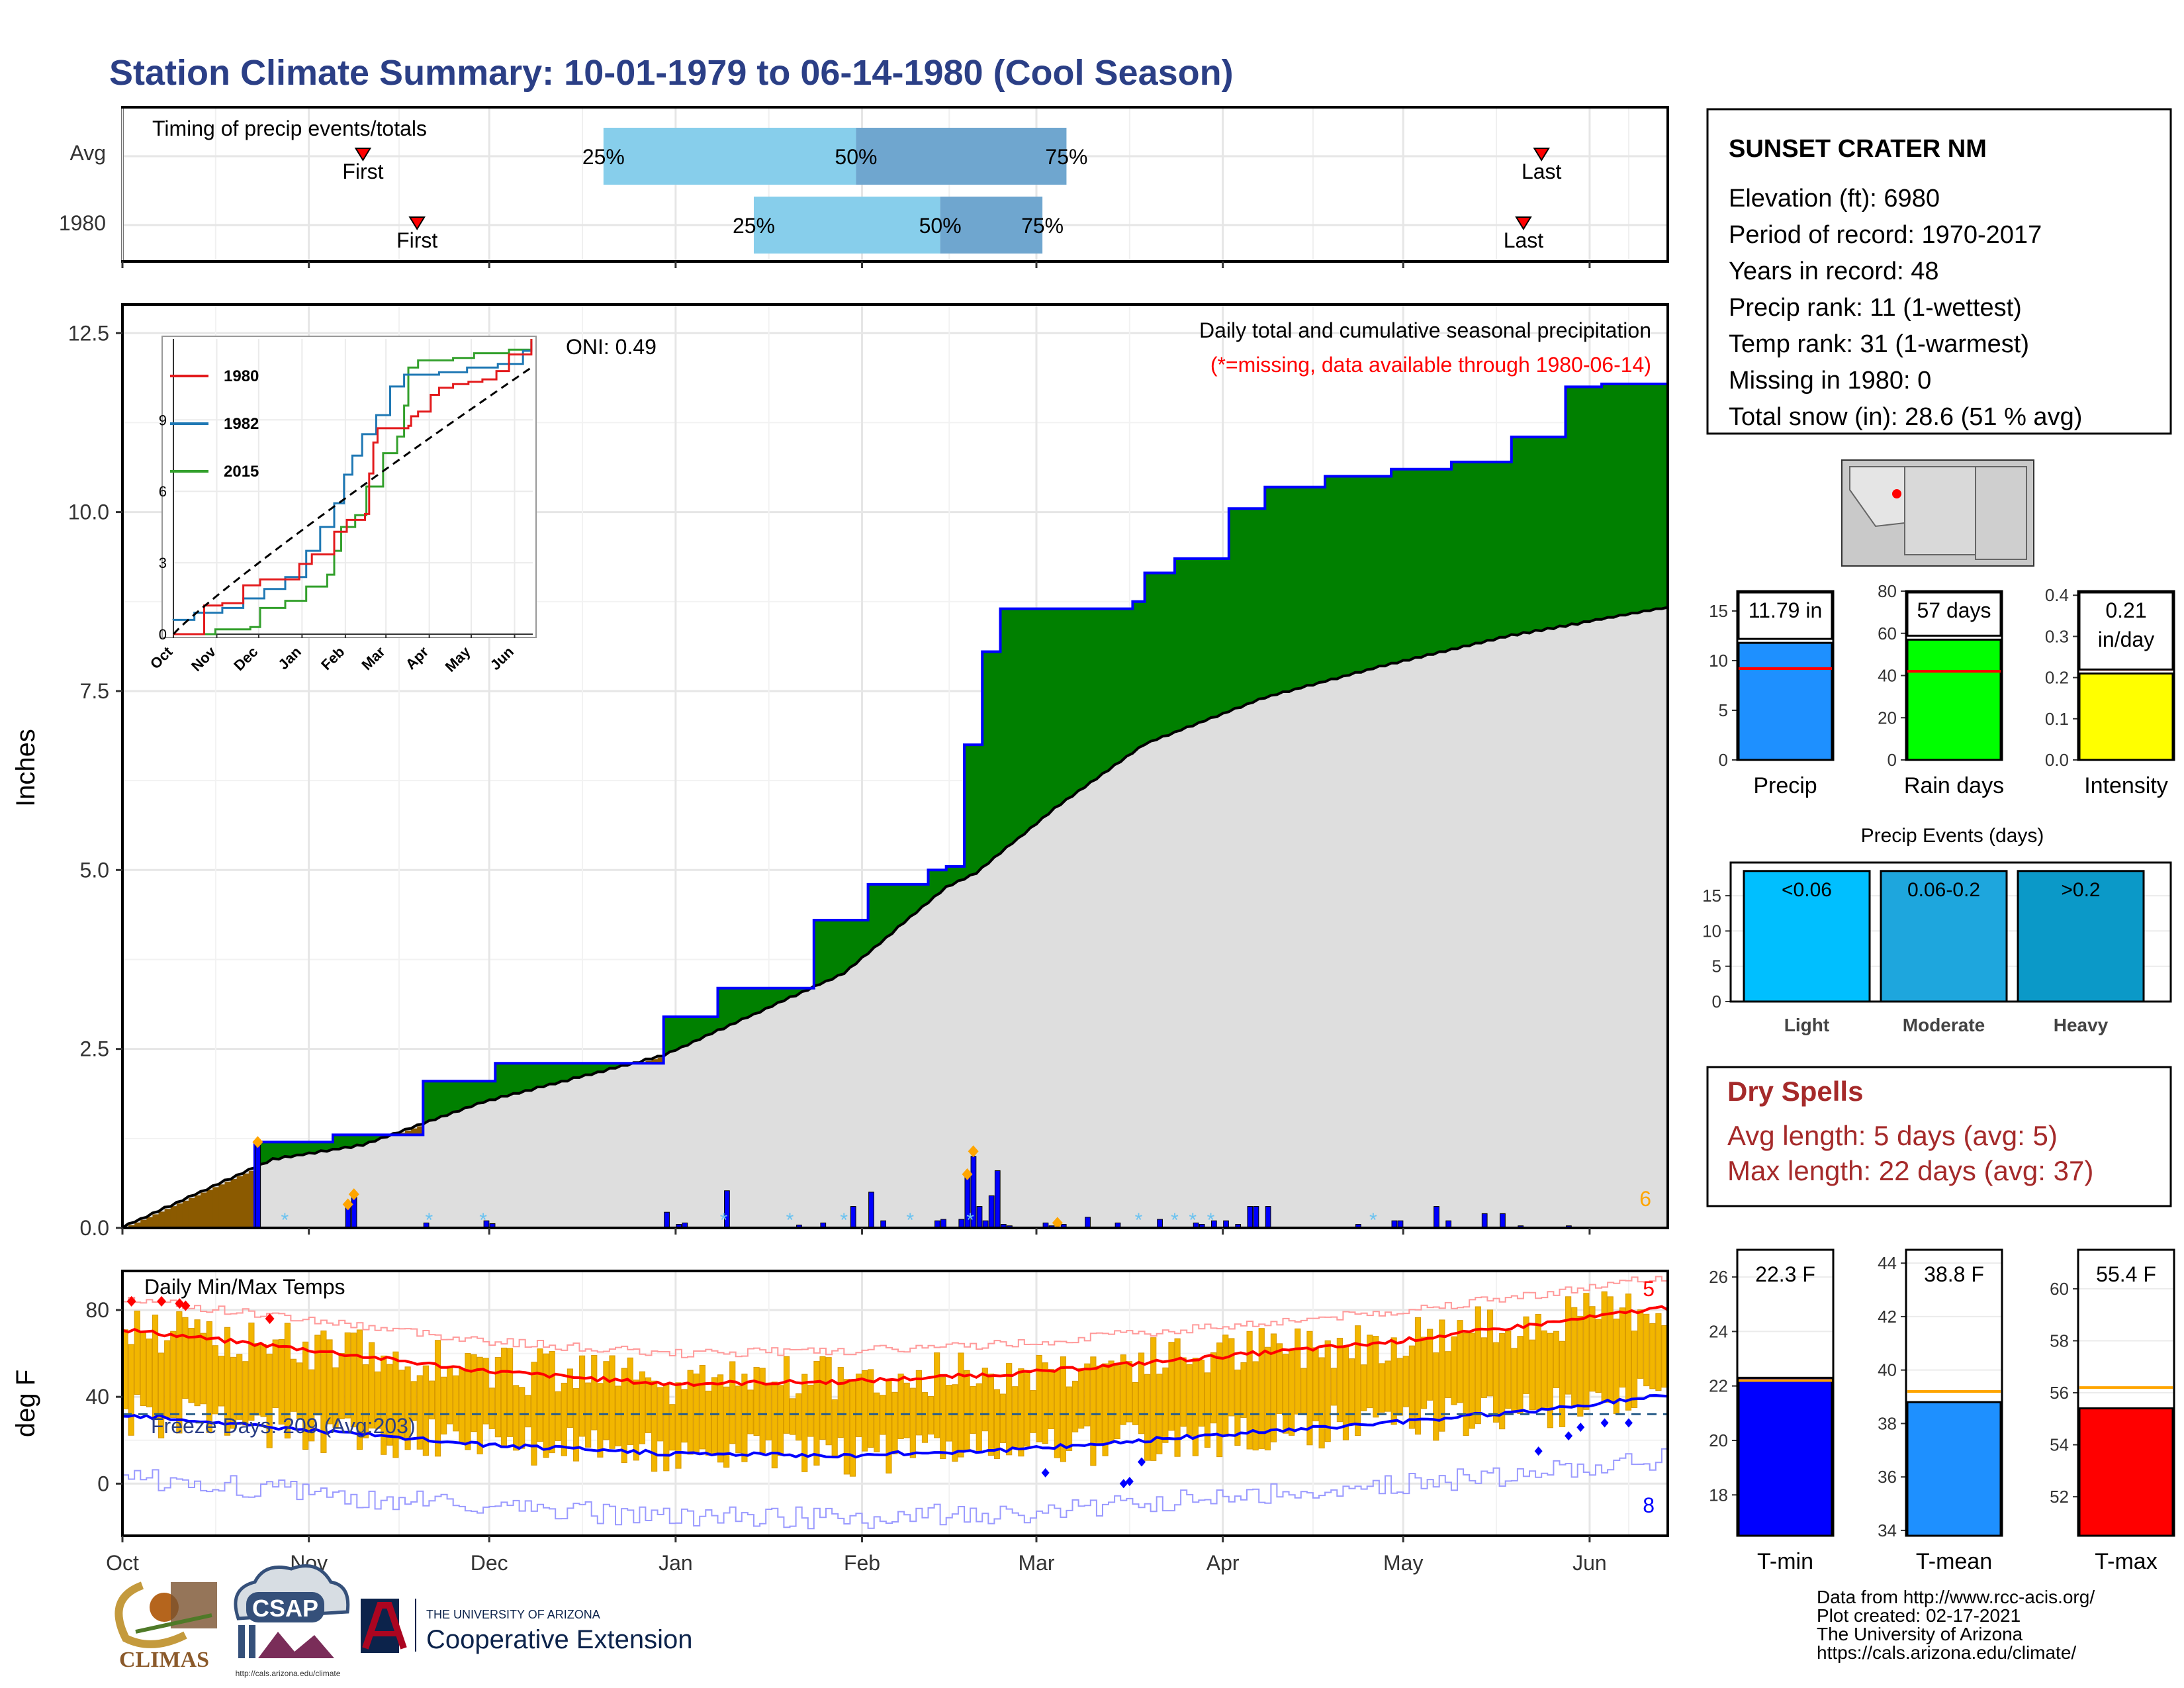 This screenshot has height=1688, width=2184. Describe the element at coordinates (131, 1301) in the screenshot. I see `record-high-marker` at that location.